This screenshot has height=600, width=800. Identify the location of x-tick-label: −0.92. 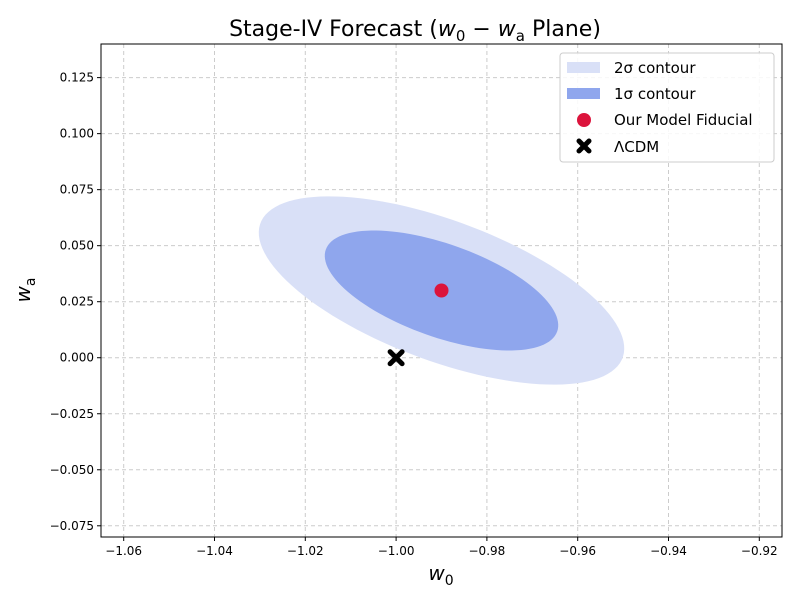
(759, 551).